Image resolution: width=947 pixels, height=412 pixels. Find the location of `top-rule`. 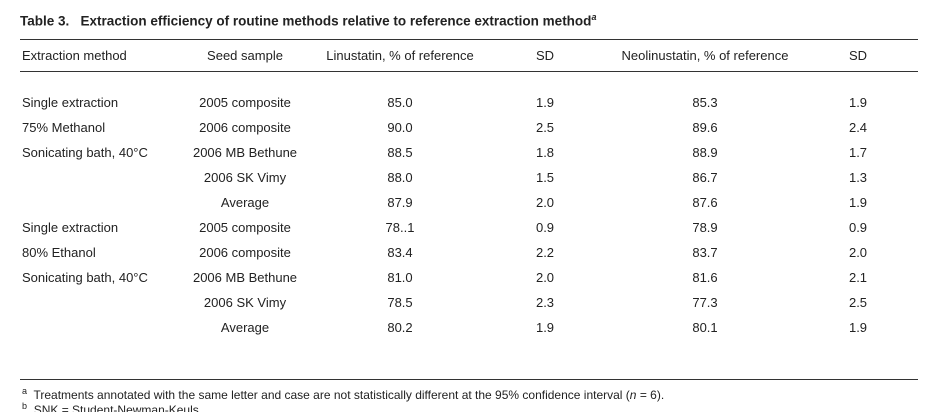

top-rule is located at coordinates (469, 39).